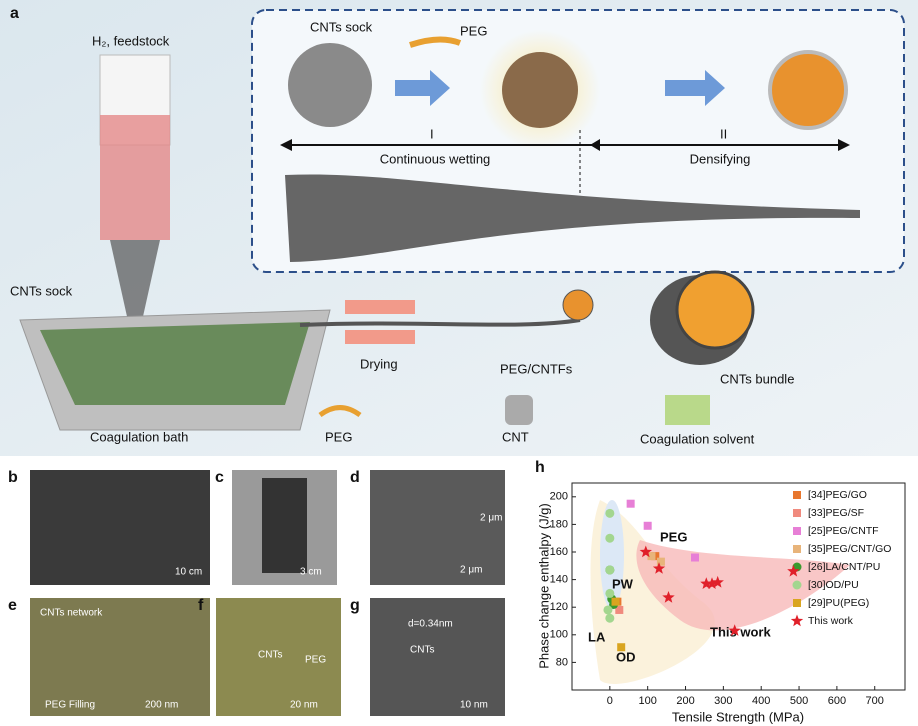 The image size is (918, 726). I want to click on dense-ball, so click(808, 90).